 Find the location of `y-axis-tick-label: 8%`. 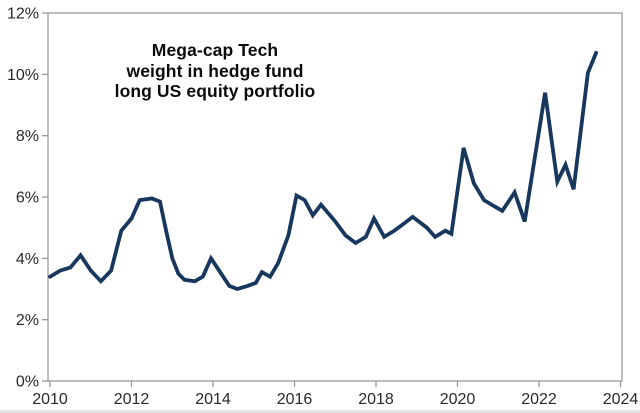

y-axis-tick-label: 8% is located at coordinates (27, 136).